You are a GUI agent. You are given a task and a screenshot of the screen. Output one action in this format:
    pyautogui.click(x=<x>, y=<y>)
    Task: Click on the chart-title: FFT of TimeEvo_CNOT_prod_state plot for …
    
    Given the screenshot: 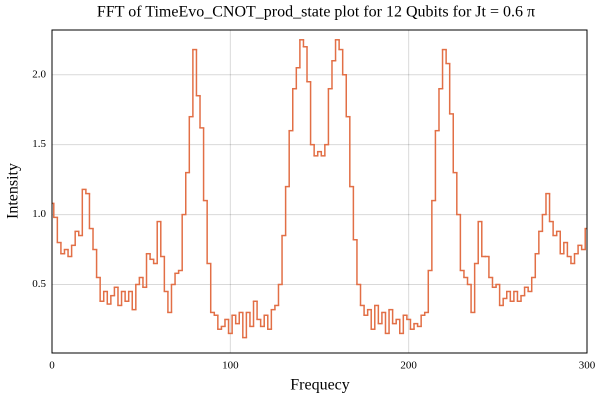 What is the action you would take?
    pyautogui.click(x=316, y=12)
    